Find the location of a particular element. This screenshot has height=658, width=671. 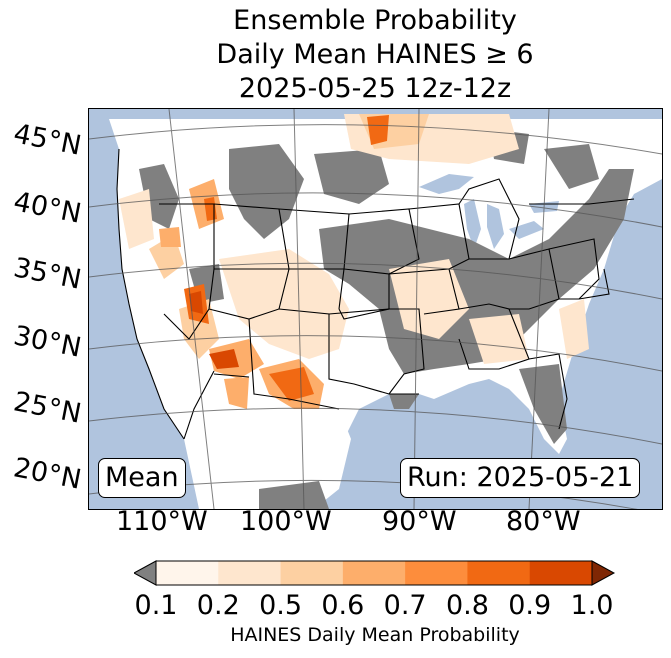

colorbar-tick-6: 0.9 is located at coordinates (530, 605).